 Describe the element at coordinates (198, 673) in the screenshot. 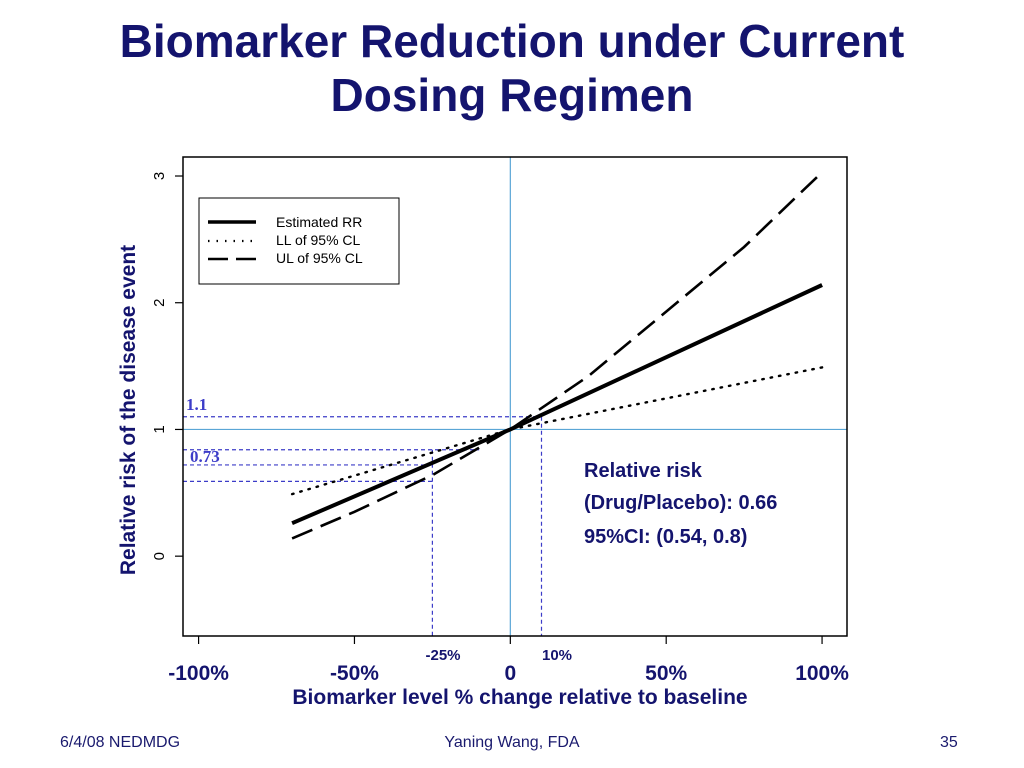

I see `x-tick-label: -100%` at that location.